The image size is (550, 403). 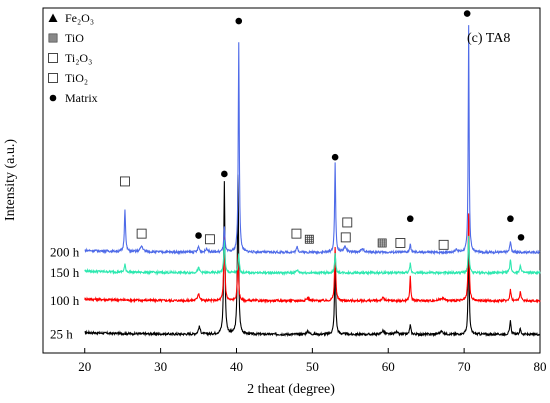 I want to click on legend-label: TiO, so click(x=74, y=38).